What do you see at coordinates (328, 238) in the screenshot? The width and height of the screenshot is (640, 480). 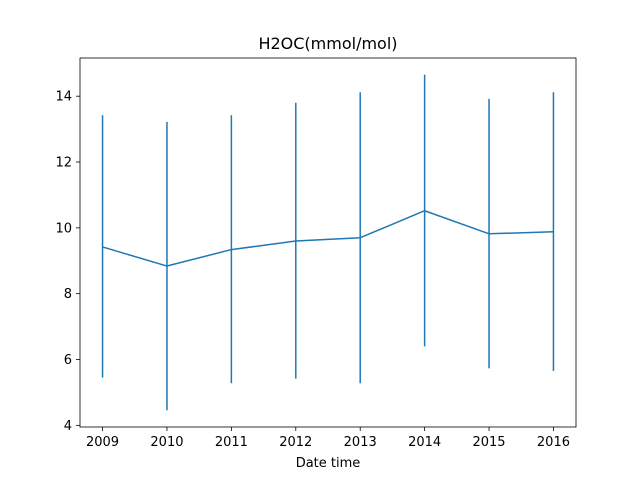 I see `series-line` at bounding box center [328, 238].